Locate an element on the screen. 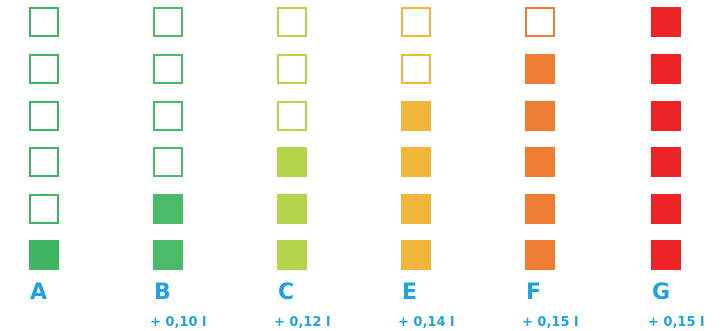 The width and height of the screenshot is (722, 331). extra-consumption: + 0,10 l is located at coordinates (178, 322).